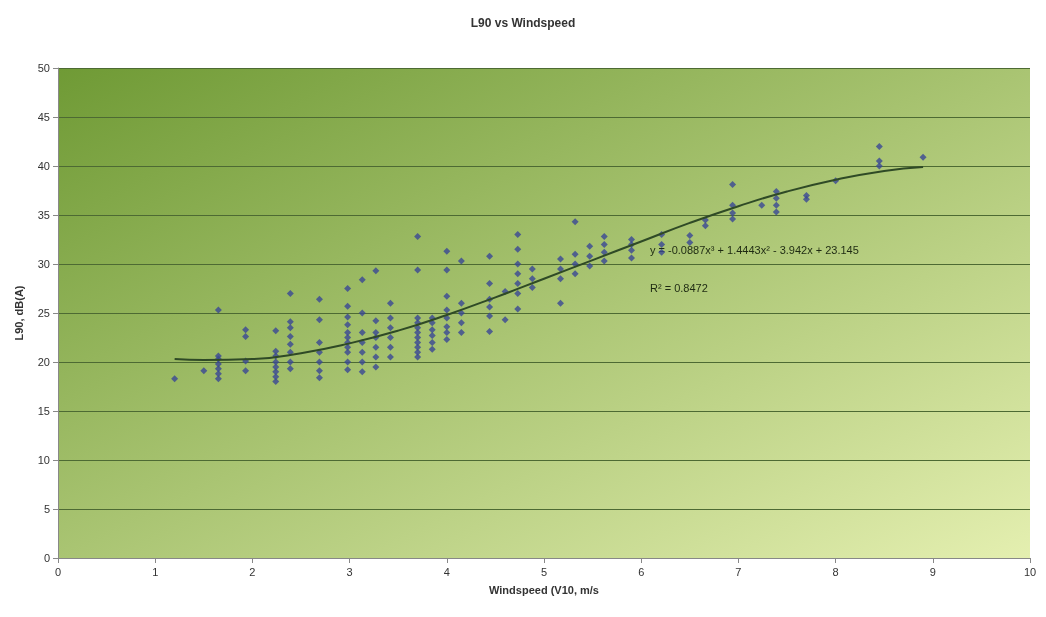 This screenshot has height=617, width=1046. I want to click on x-tick-label: 9, so click(932, 571).